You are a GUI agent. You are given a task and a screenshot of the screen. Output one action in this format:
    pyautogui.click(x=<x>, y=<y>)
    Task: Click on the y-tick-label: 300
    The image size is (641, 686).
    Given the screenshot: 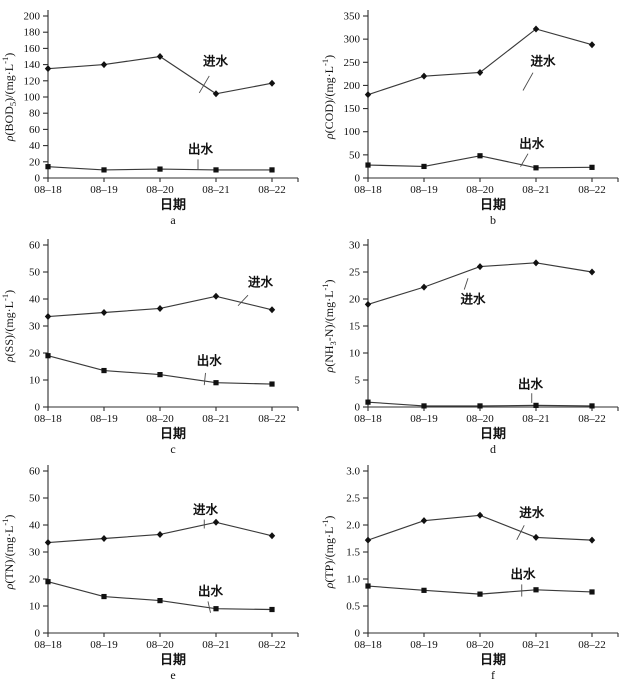 What is the action you would take?
    pyautogui.click(x=352, y=40)
    